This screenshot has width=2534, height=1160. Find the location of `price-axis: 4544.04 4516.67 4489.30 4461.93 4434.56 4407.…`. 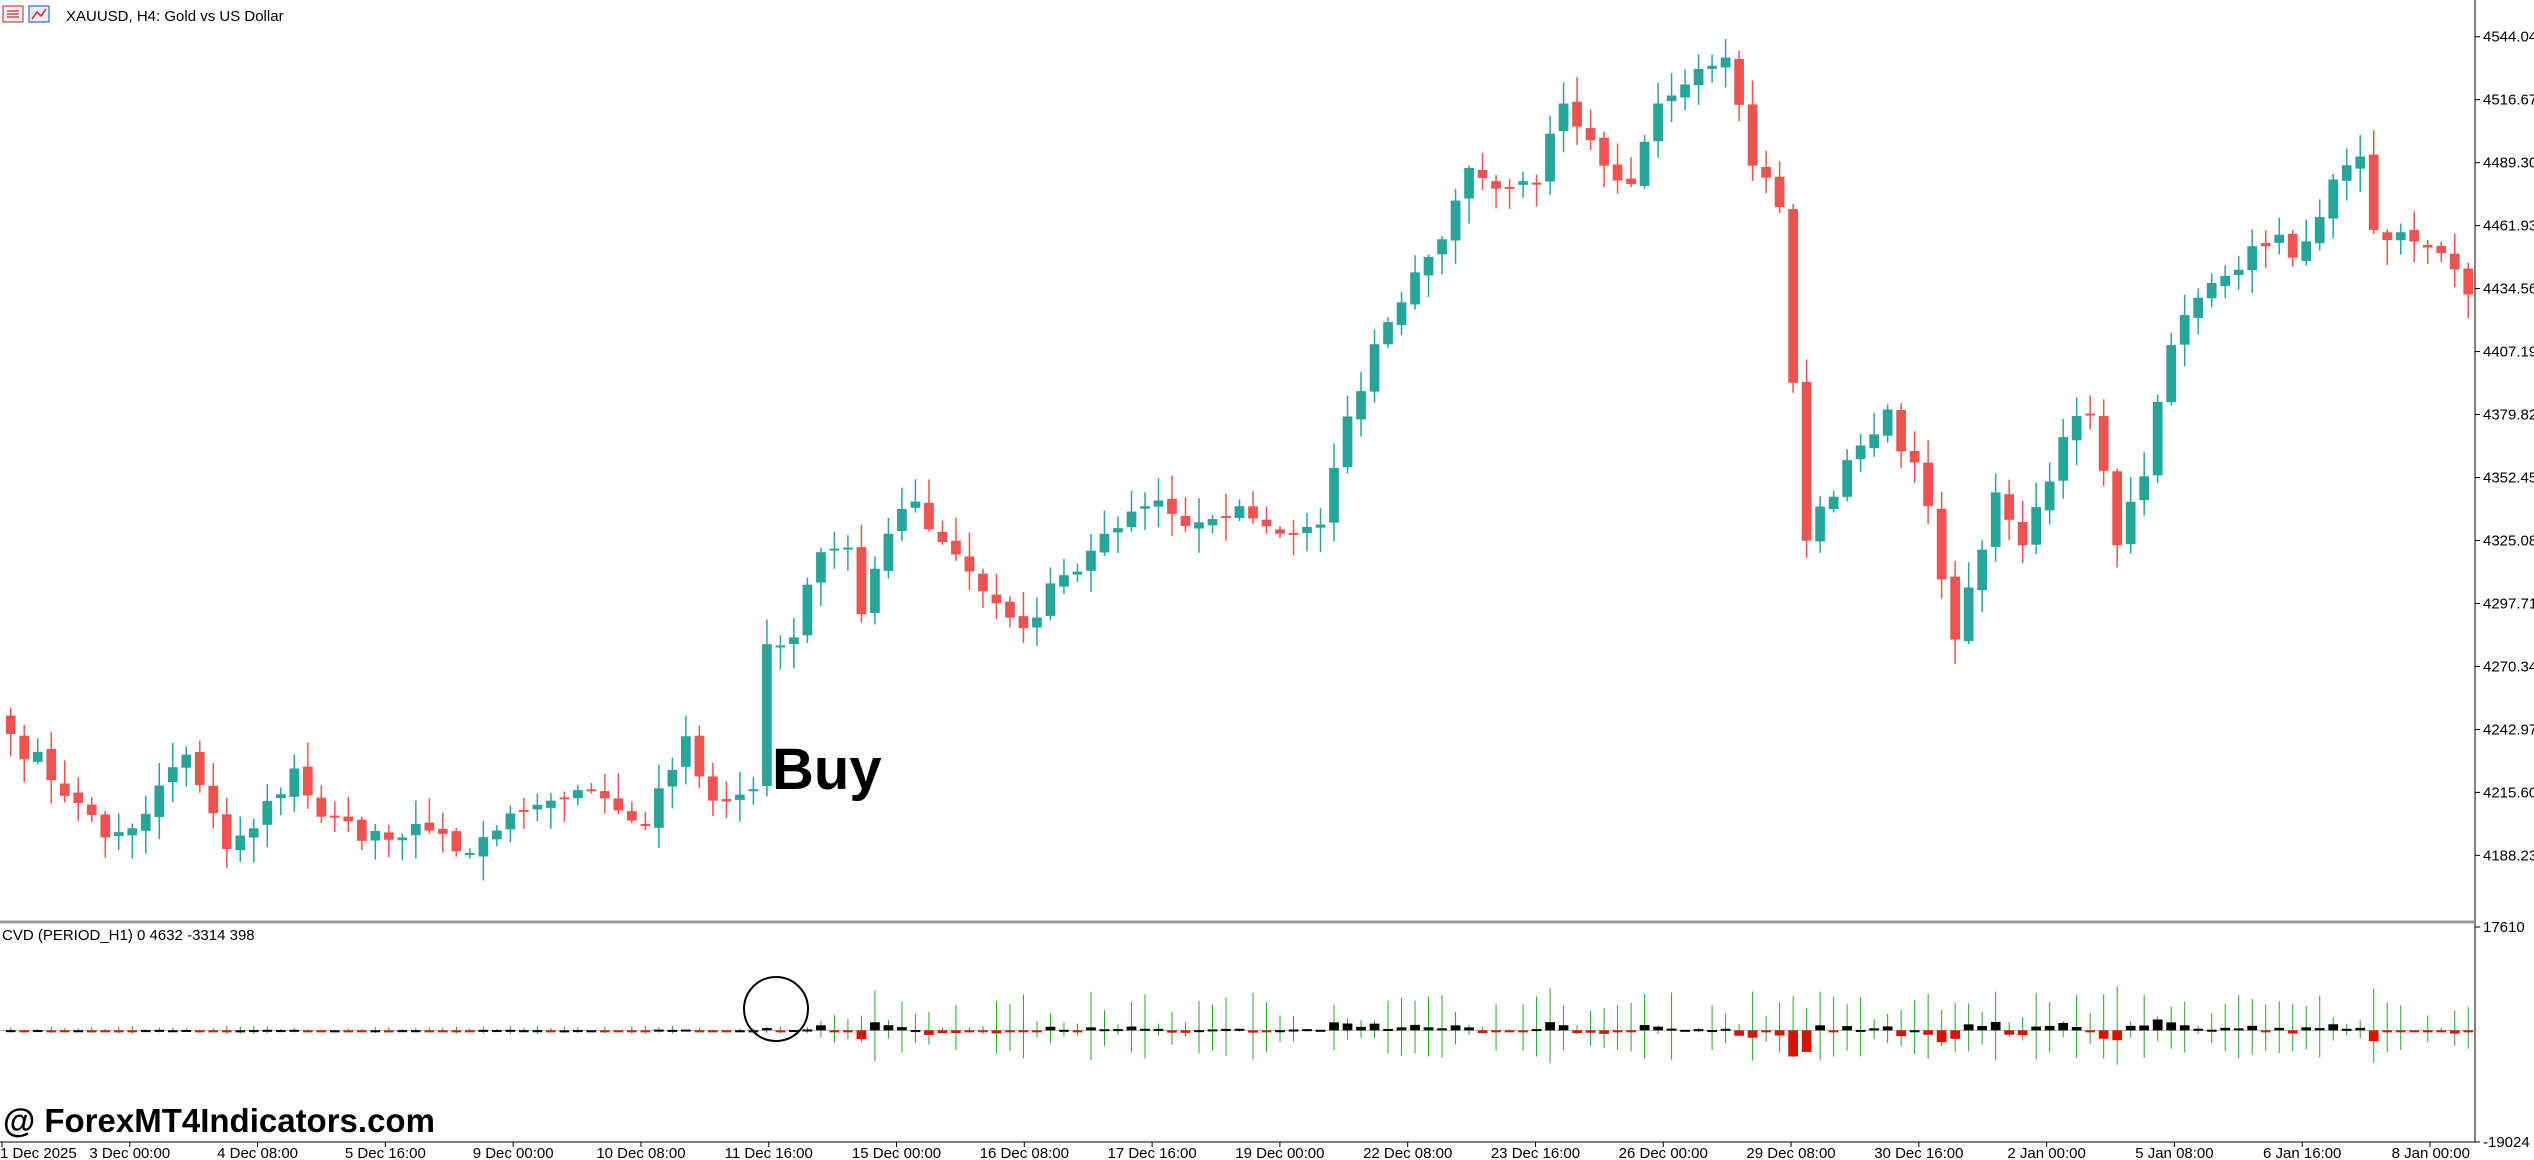

price-axis: 4544.04 4516.67 4489.30 4461.93 4434.56 4407.… is located at coordinates (2504, 575).